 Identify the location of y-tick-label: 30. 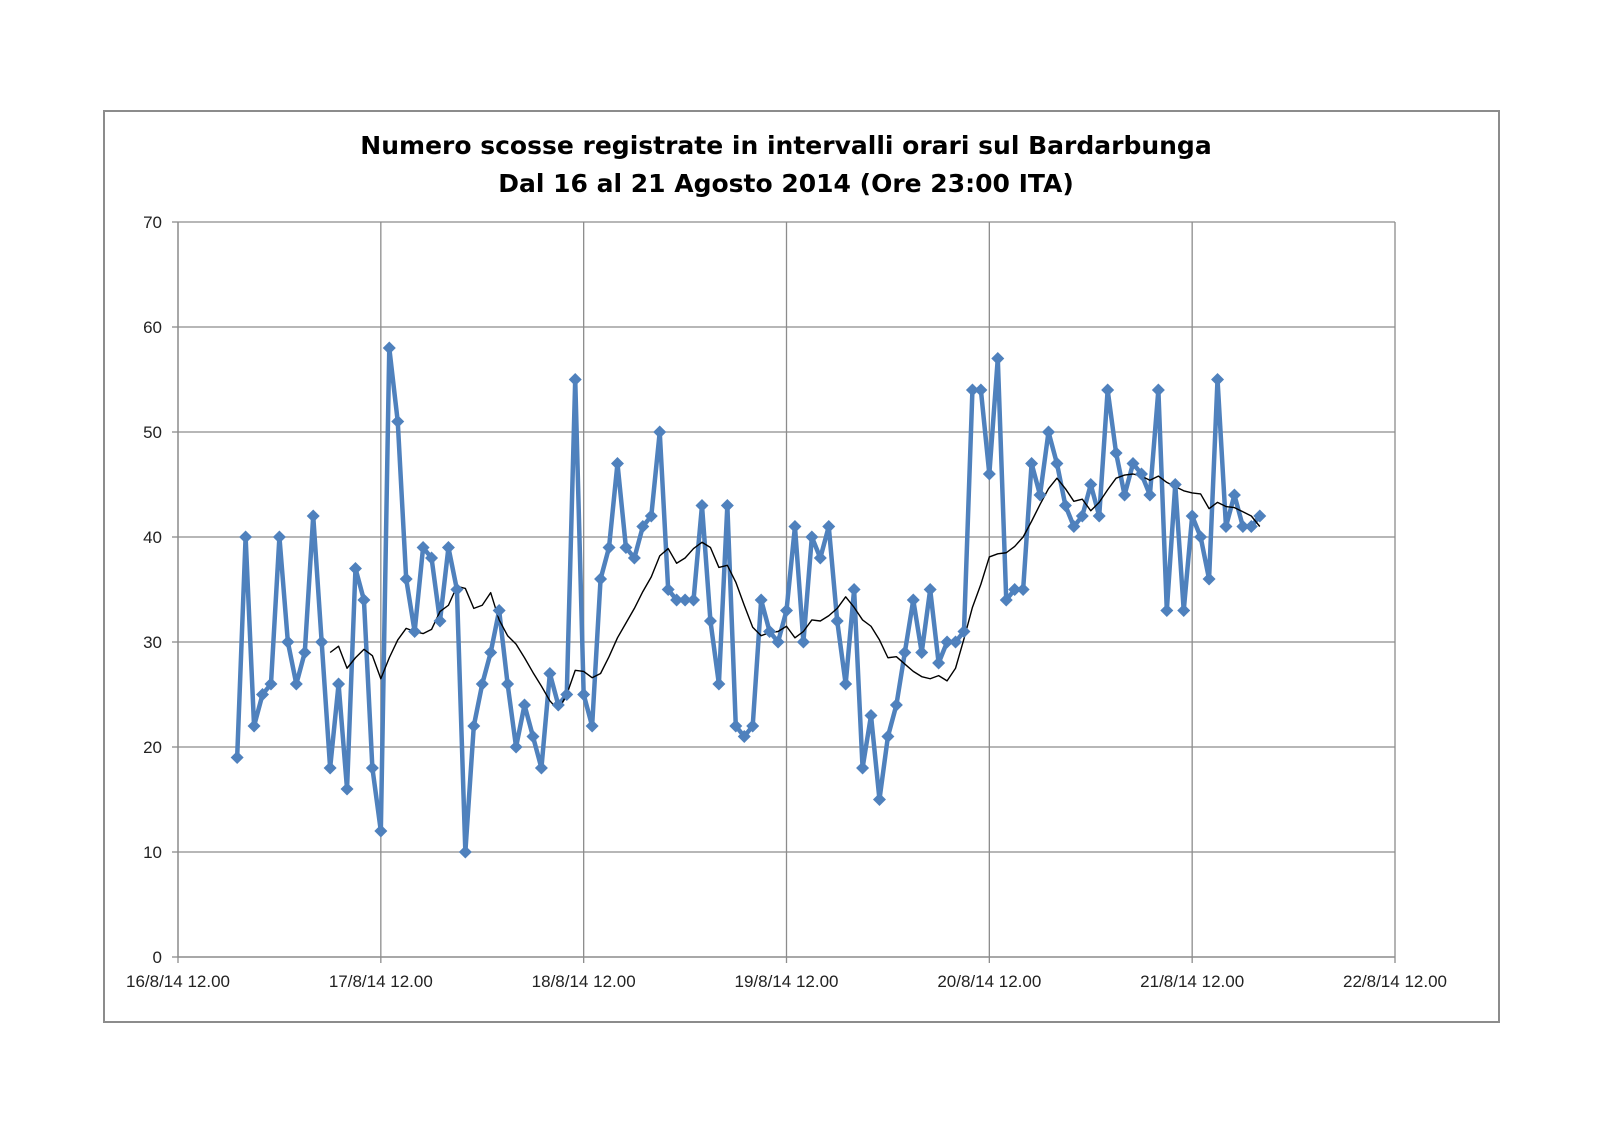
(152, 642).